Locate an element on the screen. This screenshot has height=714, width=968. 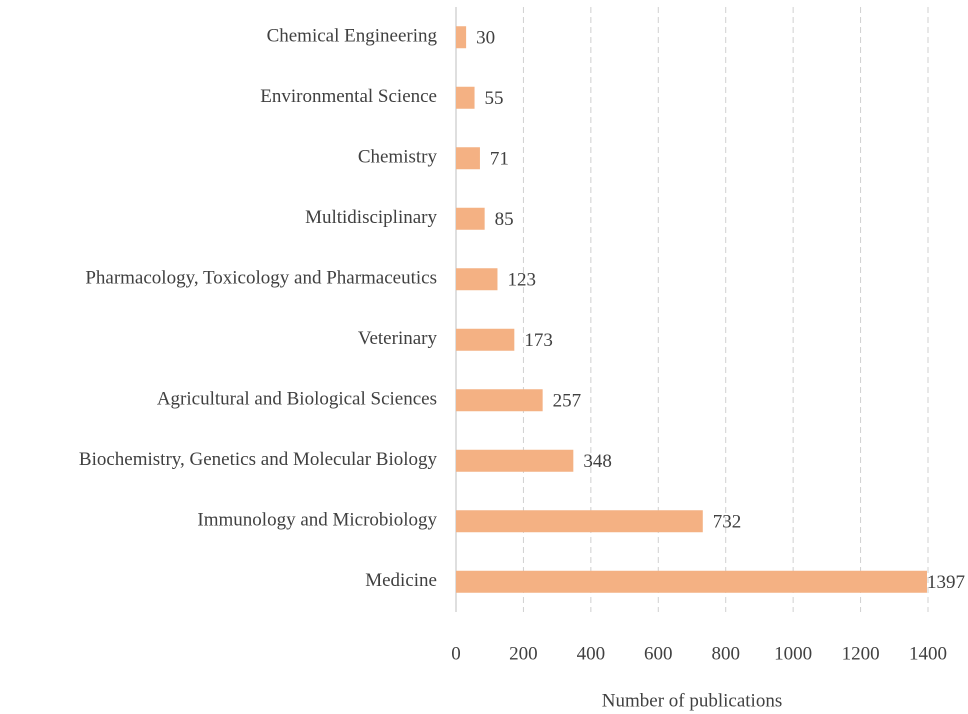
y-tick-label: Immunology and Microbiology is located at coordinates (317, 520).